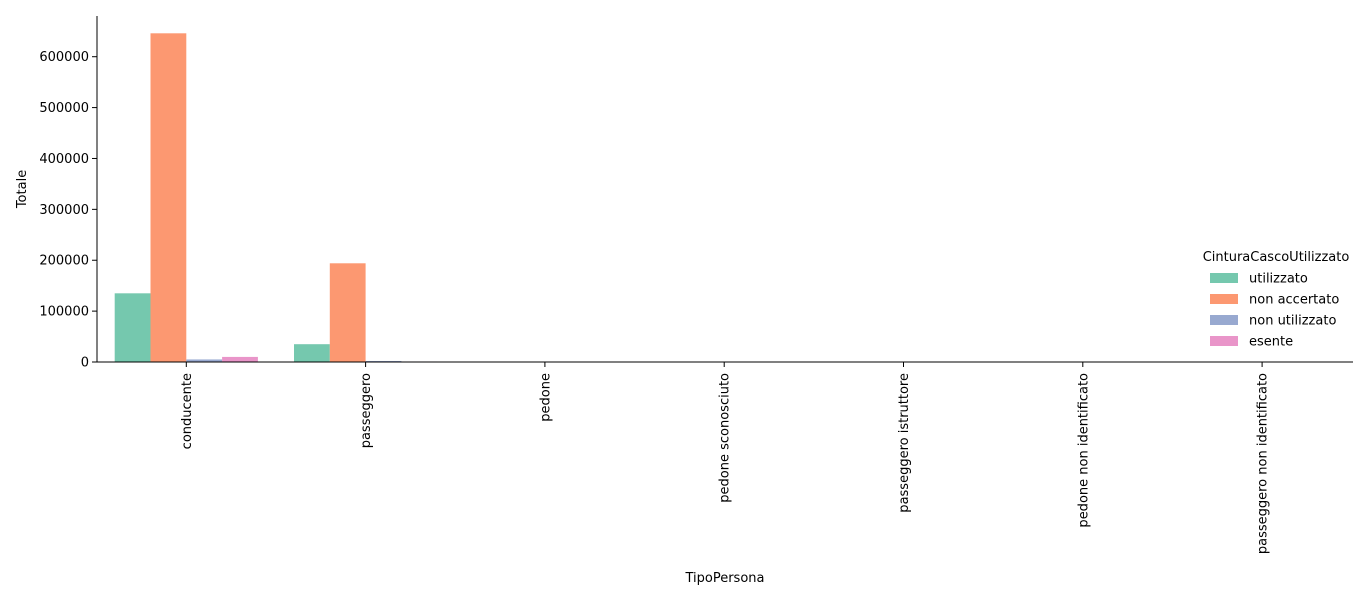 This screenshot has height=600, width=1368. What do you see at coordinates (64, 261) in the screenshot?
I see `y-tick-label: 200000` at bounding box center [64, 261].